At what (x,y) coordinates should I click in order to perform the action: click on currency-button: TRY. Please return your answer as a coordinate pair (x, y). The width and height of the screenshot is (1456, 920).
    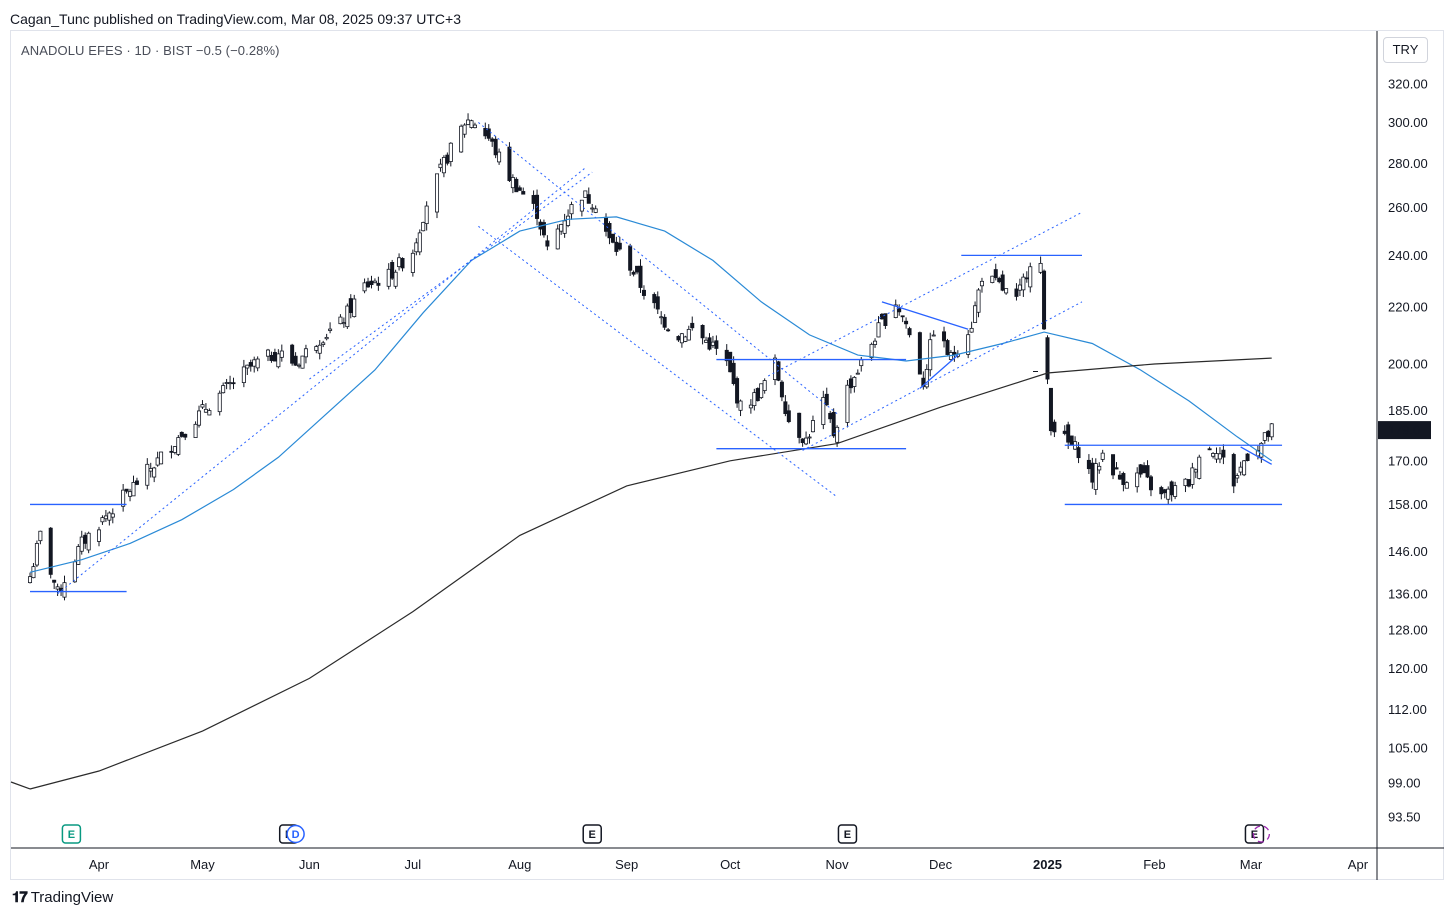
    Looking at the image, I should click on (1405, 50).